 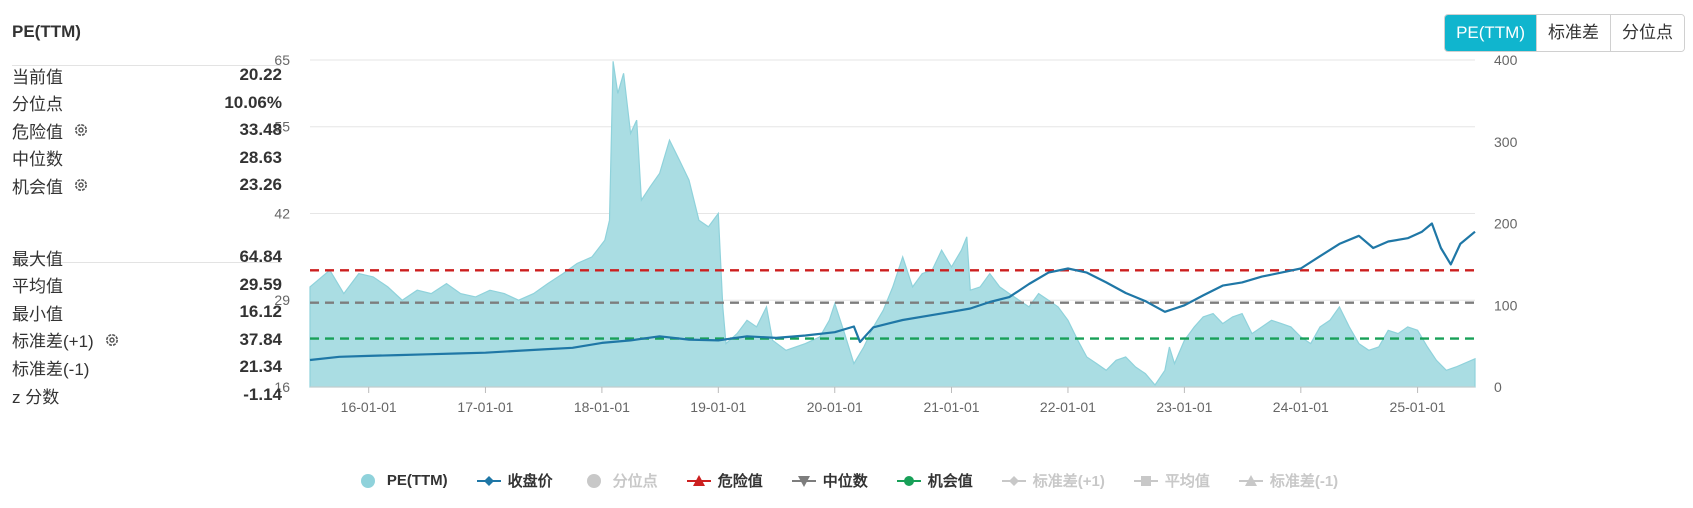 What do you see at coordinates (147, 257) in the screenshot?
I see `stat-row: 最大值 64.84` at bounding box center [147, 257].